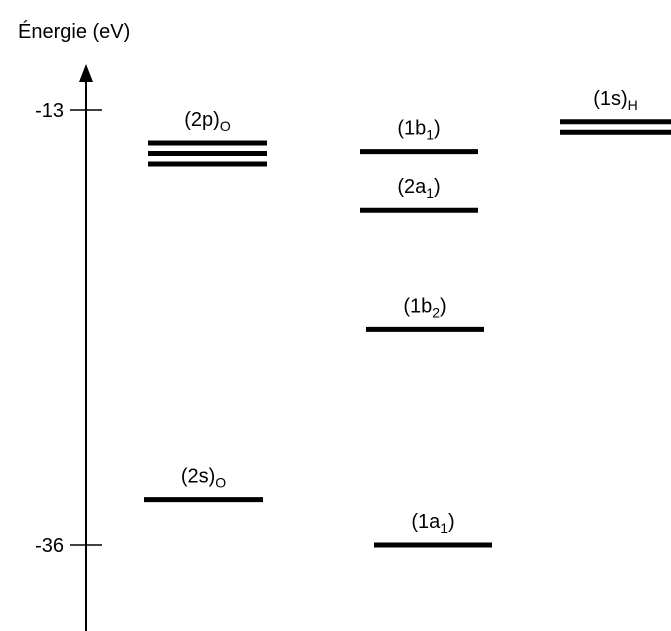  Describe the element at coordinates (74, 31) in the screenshot. I see `axis-title: Énergie (eV)` at that location.